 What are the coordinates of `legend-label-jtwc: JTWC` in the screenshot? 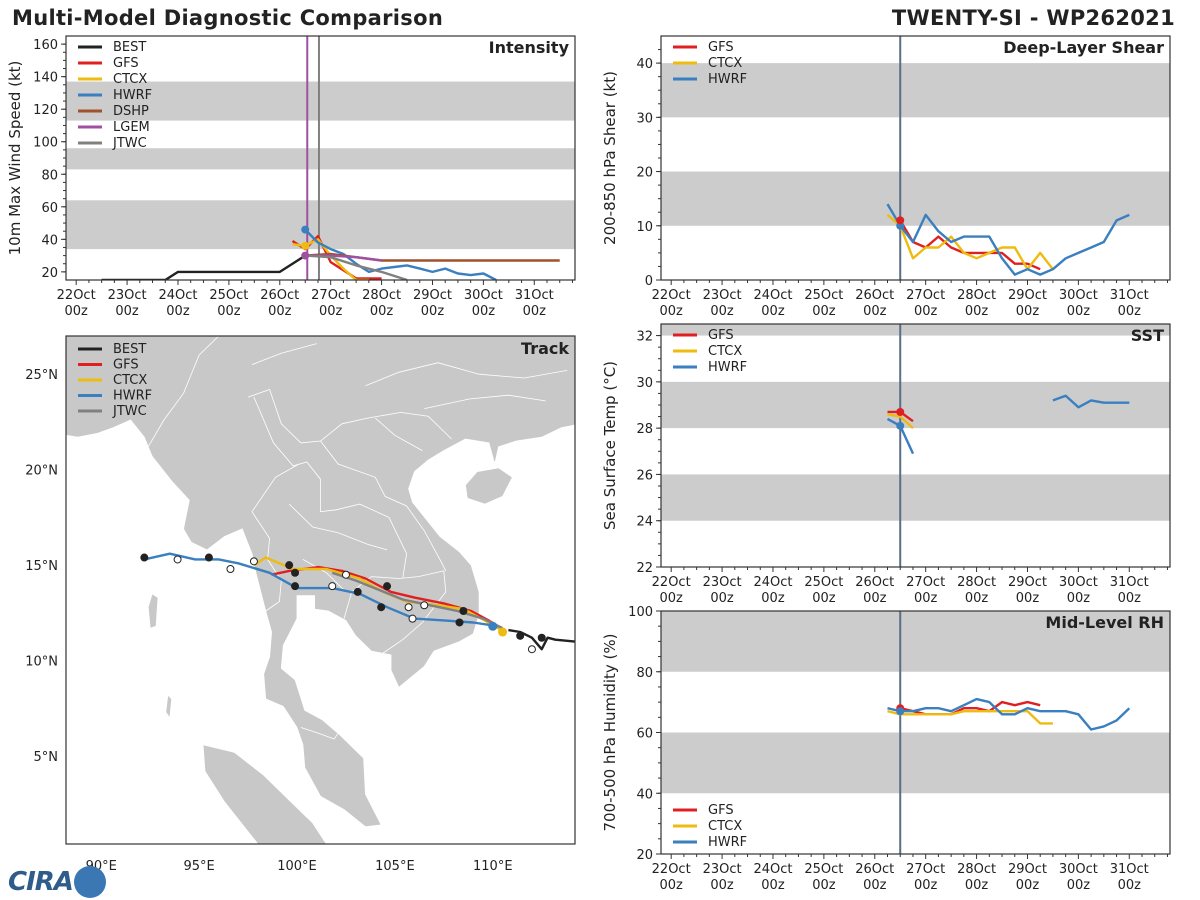 It's located at (129, 143).